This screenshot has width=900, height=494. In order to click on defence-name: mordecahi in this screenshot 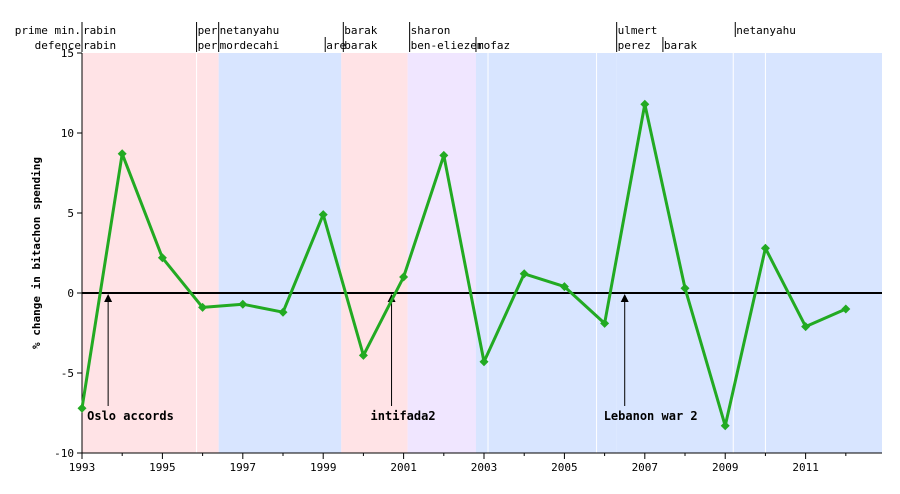, I will do `click(250, 45)`.